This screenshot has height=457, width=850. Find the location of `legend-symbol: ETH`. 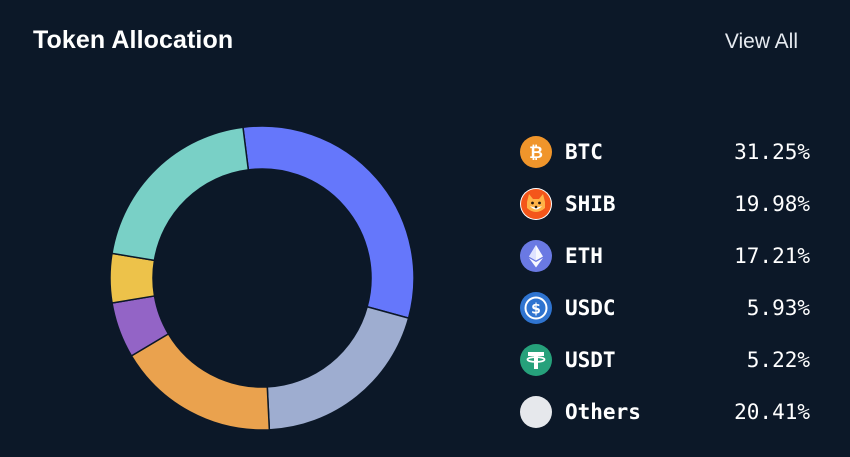

legend-symbol: ETH is located at coordinates (584, 256).